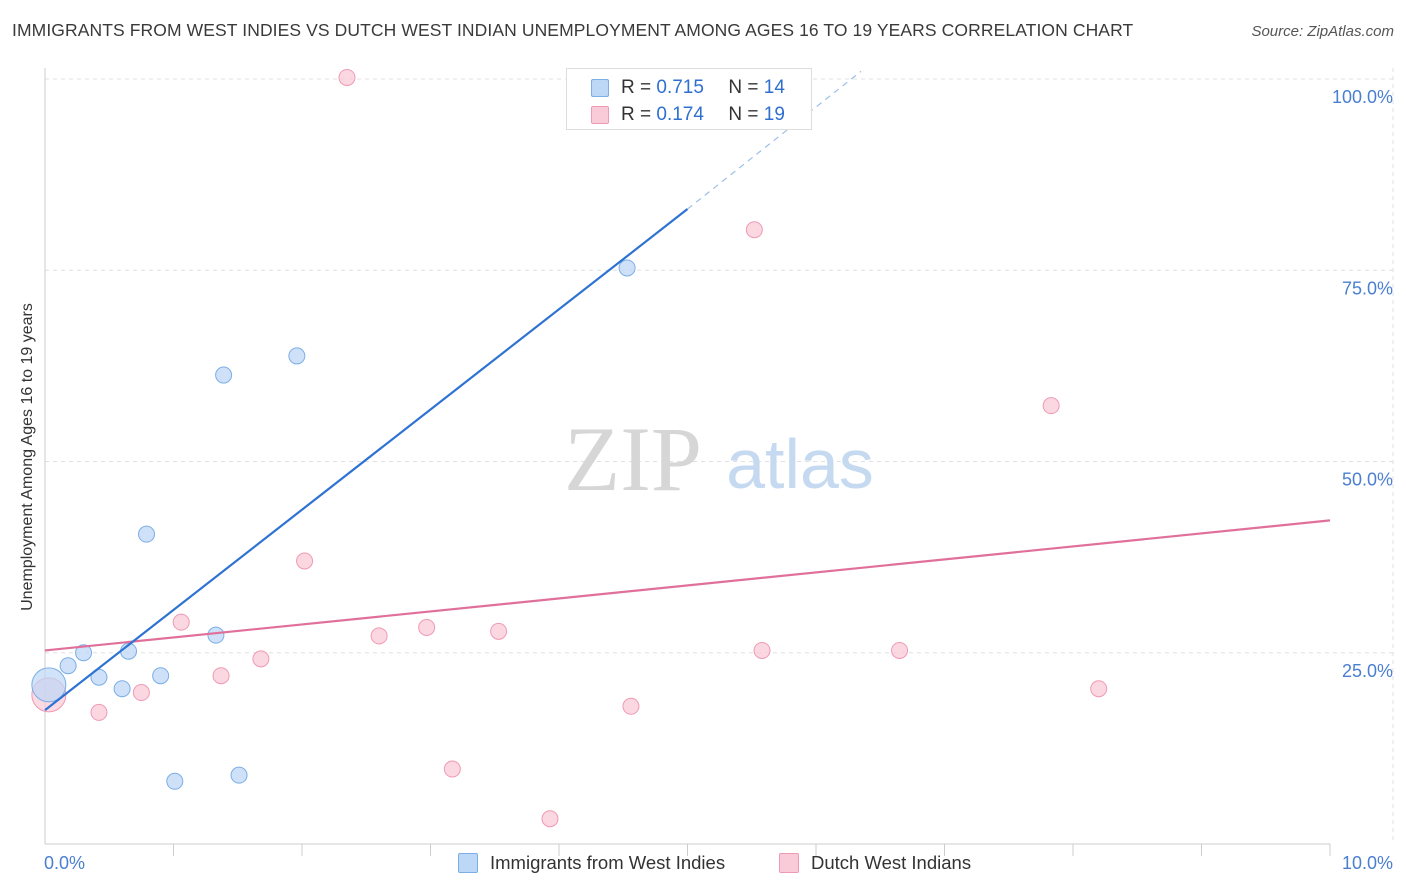  Describe the element at coordinates (1322, 31) in the screenshot. I see `source-label: Source: ZipAtlas.com` at that location.